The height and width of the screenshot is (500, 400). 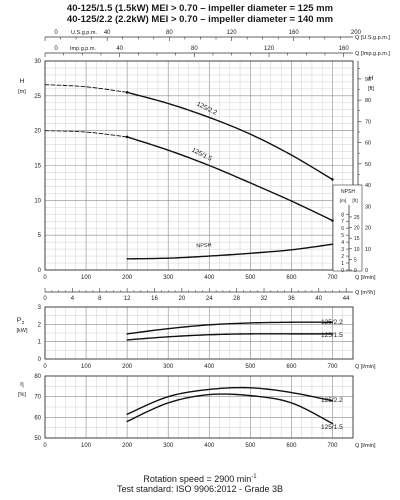 I want to click on power-x-tick-label: 600, so click(x=291, y=367).